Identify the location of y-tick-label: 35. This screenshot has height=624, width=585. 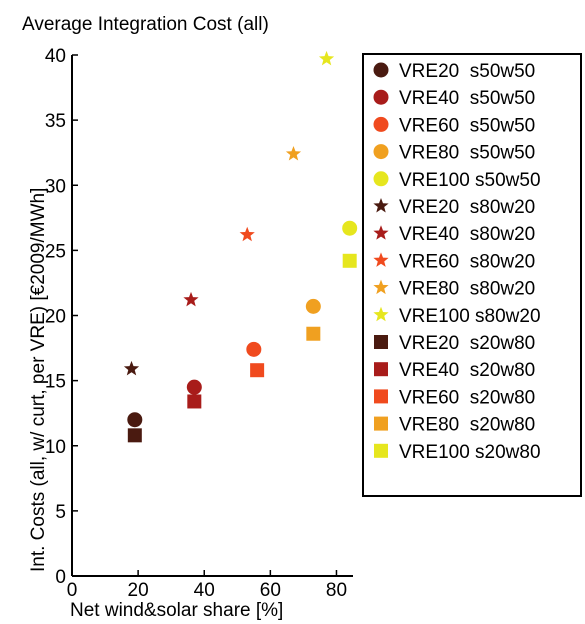
(55, 121).